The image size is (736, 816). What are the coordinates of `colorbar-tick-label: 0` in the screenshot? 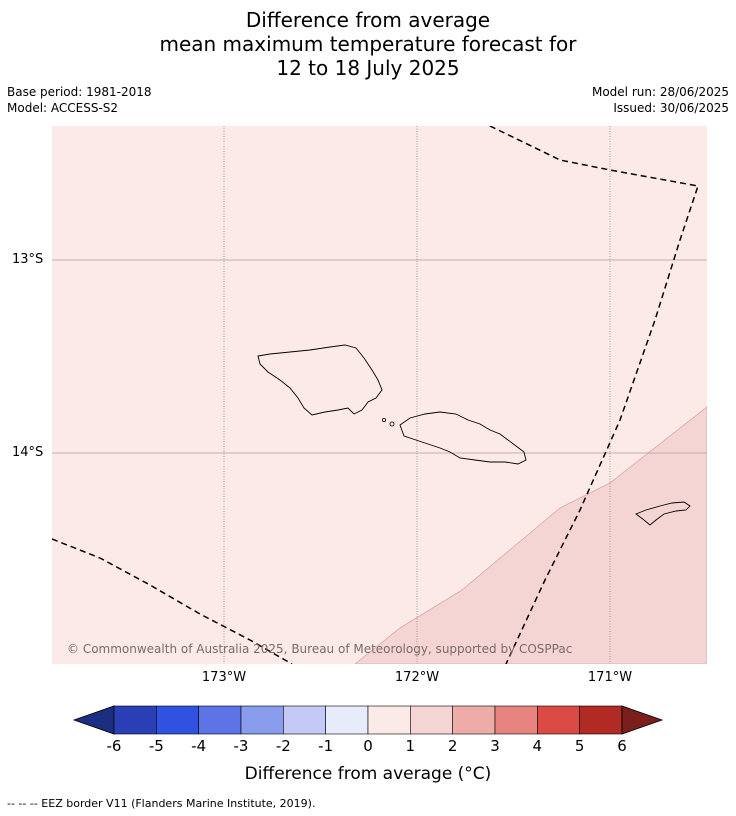 It's located at (368, 746).